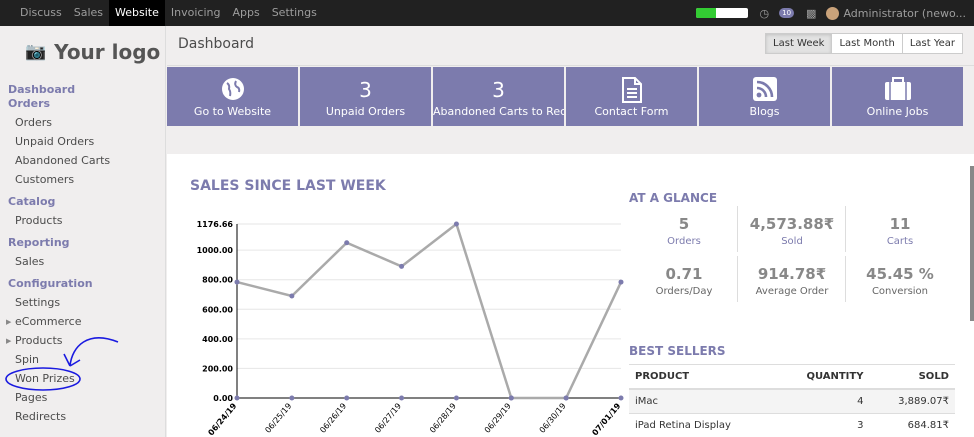  I want to click on clock-icon: ◷, so click(764, 13).